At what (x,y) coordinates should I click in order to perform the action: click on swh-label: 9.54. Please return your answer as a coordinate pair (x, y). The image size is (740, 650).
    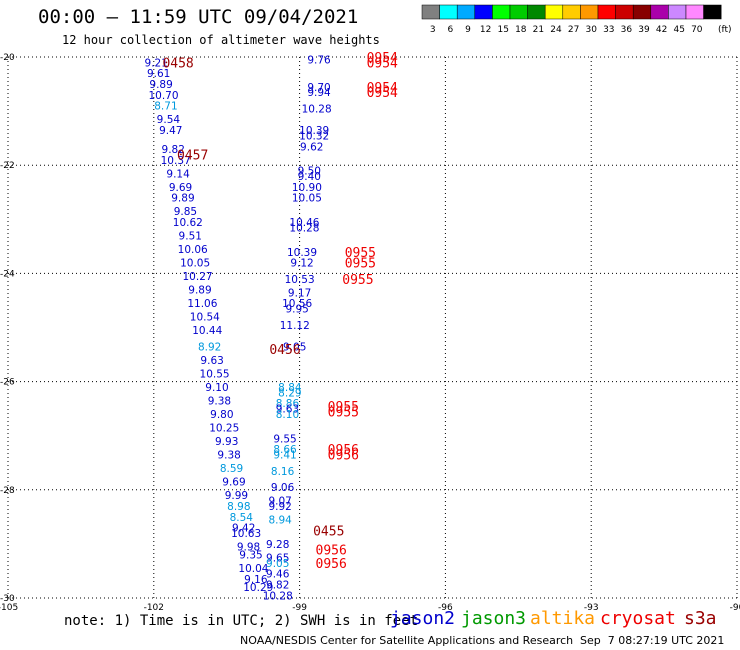
    Looking at the image, I should click on (169, 120).